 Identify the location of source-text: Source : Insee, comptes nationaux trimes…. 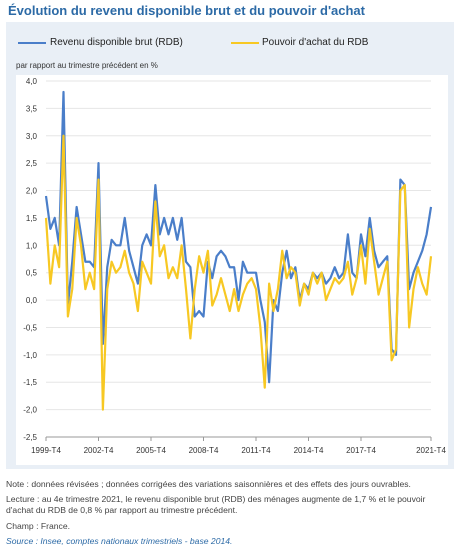
(119, 540).